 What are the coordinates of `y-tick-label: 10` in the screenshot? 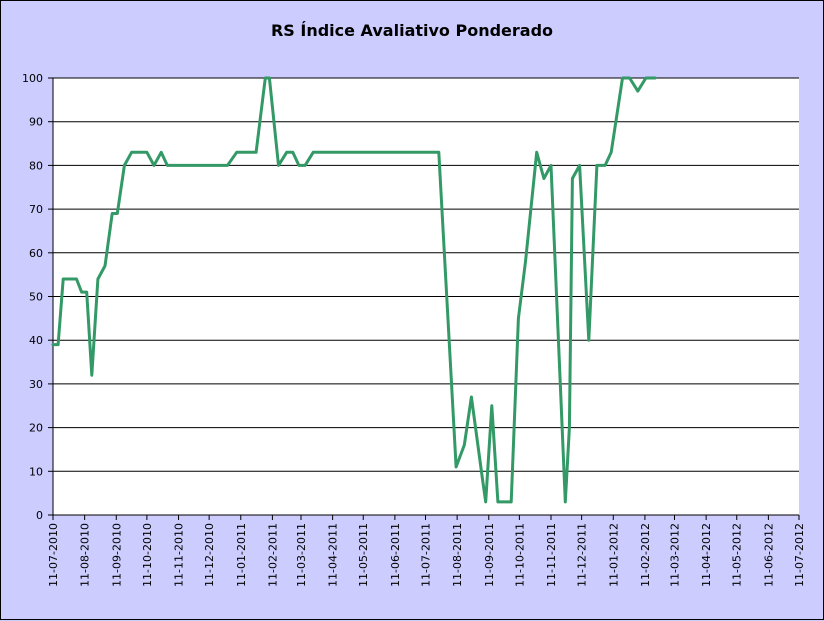 It's located at (36, 471).